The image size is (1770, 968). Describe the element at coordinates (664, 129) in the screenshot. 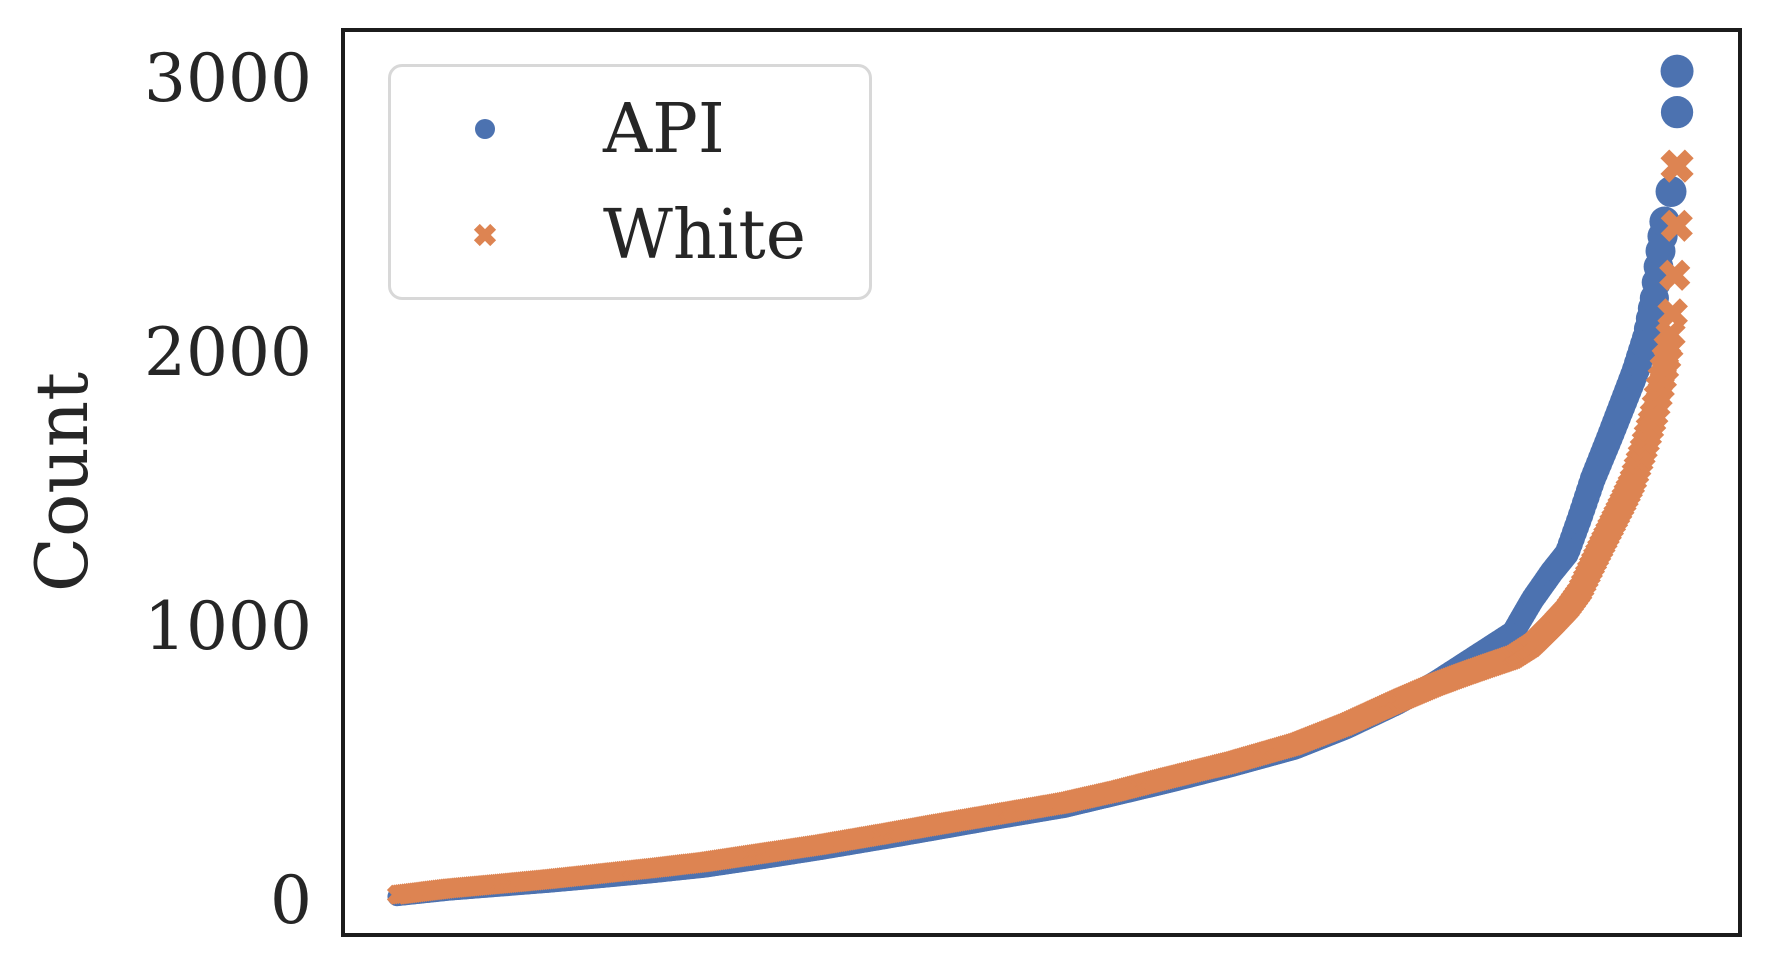

I see `legend-label-api: API` at that location.